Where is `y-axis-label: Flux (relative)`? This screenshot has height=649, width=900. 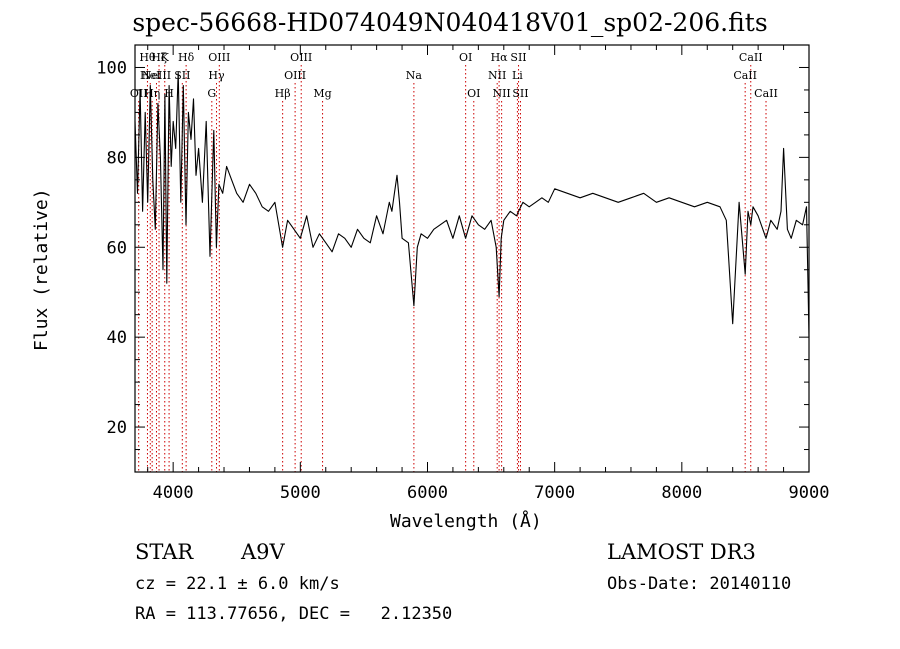
y-axis-label: Flux (relative) is located at coordinates (41, 269).